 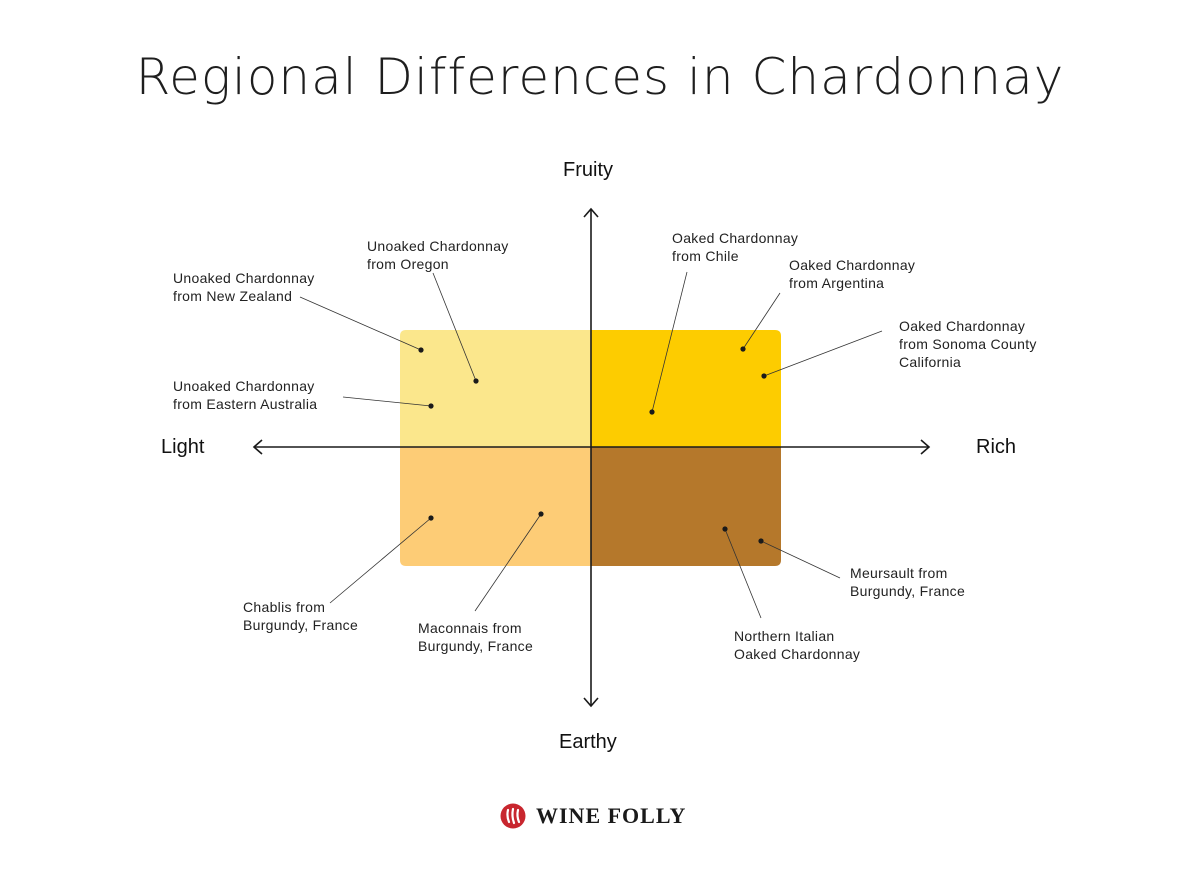 I want to click on leader-line-meursault, so click(x=800, y=559).